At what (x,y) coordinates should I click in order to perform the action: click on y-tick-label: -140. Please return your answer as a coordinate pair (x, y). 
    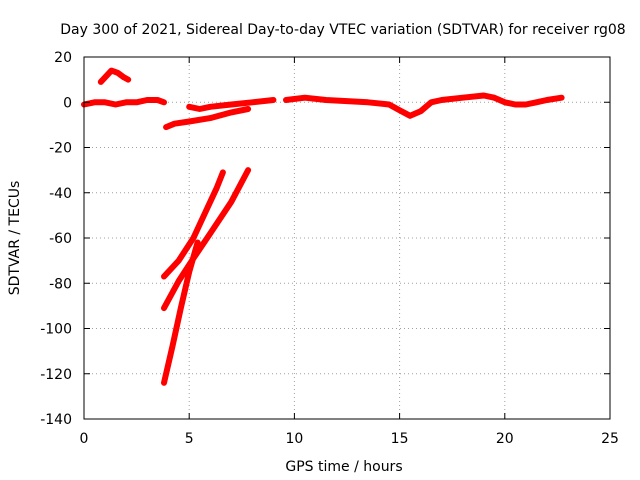
    Looking at the image, I should click on (56, 420).